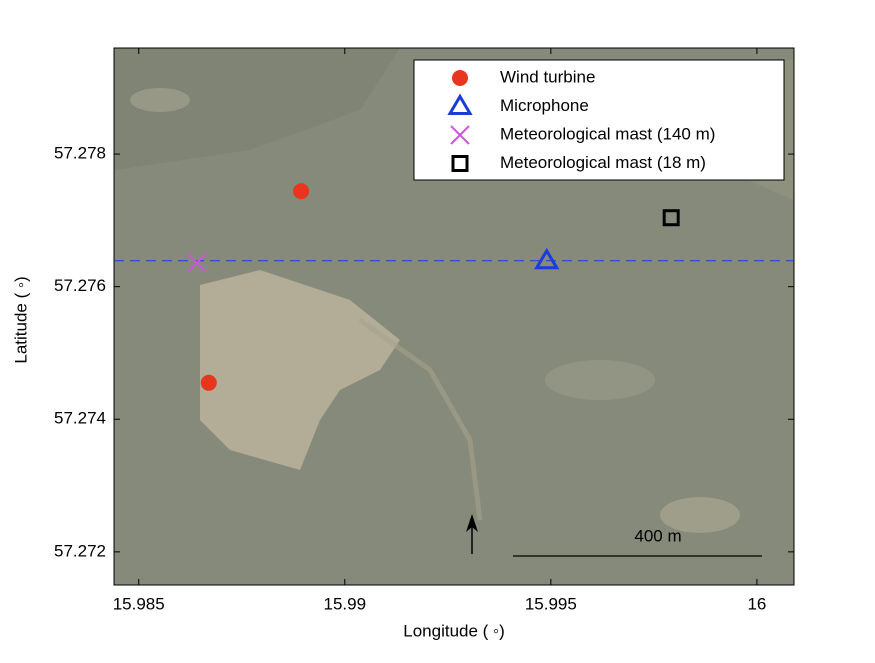 The image size is (875, 663). I want to click on y-tick-label: 57.278, so click(80, 153).